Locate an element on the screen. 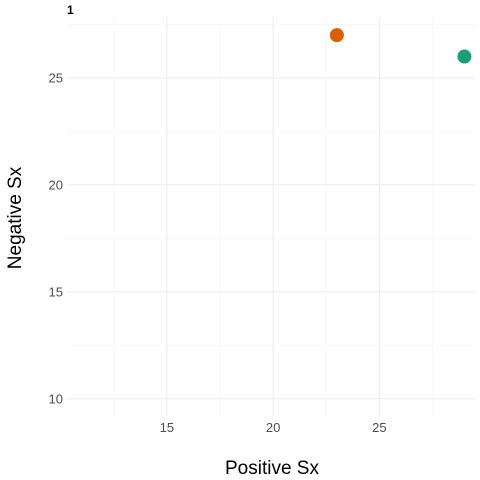  x-tick-label-1: 20 is located at coordinates (273, 427).